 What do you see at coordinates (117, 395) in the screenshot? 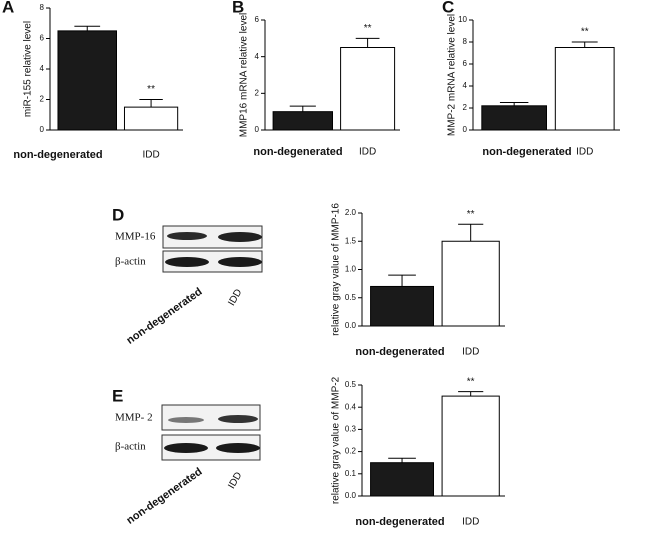
I see `panel-letter: E` at bounding box center [117, 395].